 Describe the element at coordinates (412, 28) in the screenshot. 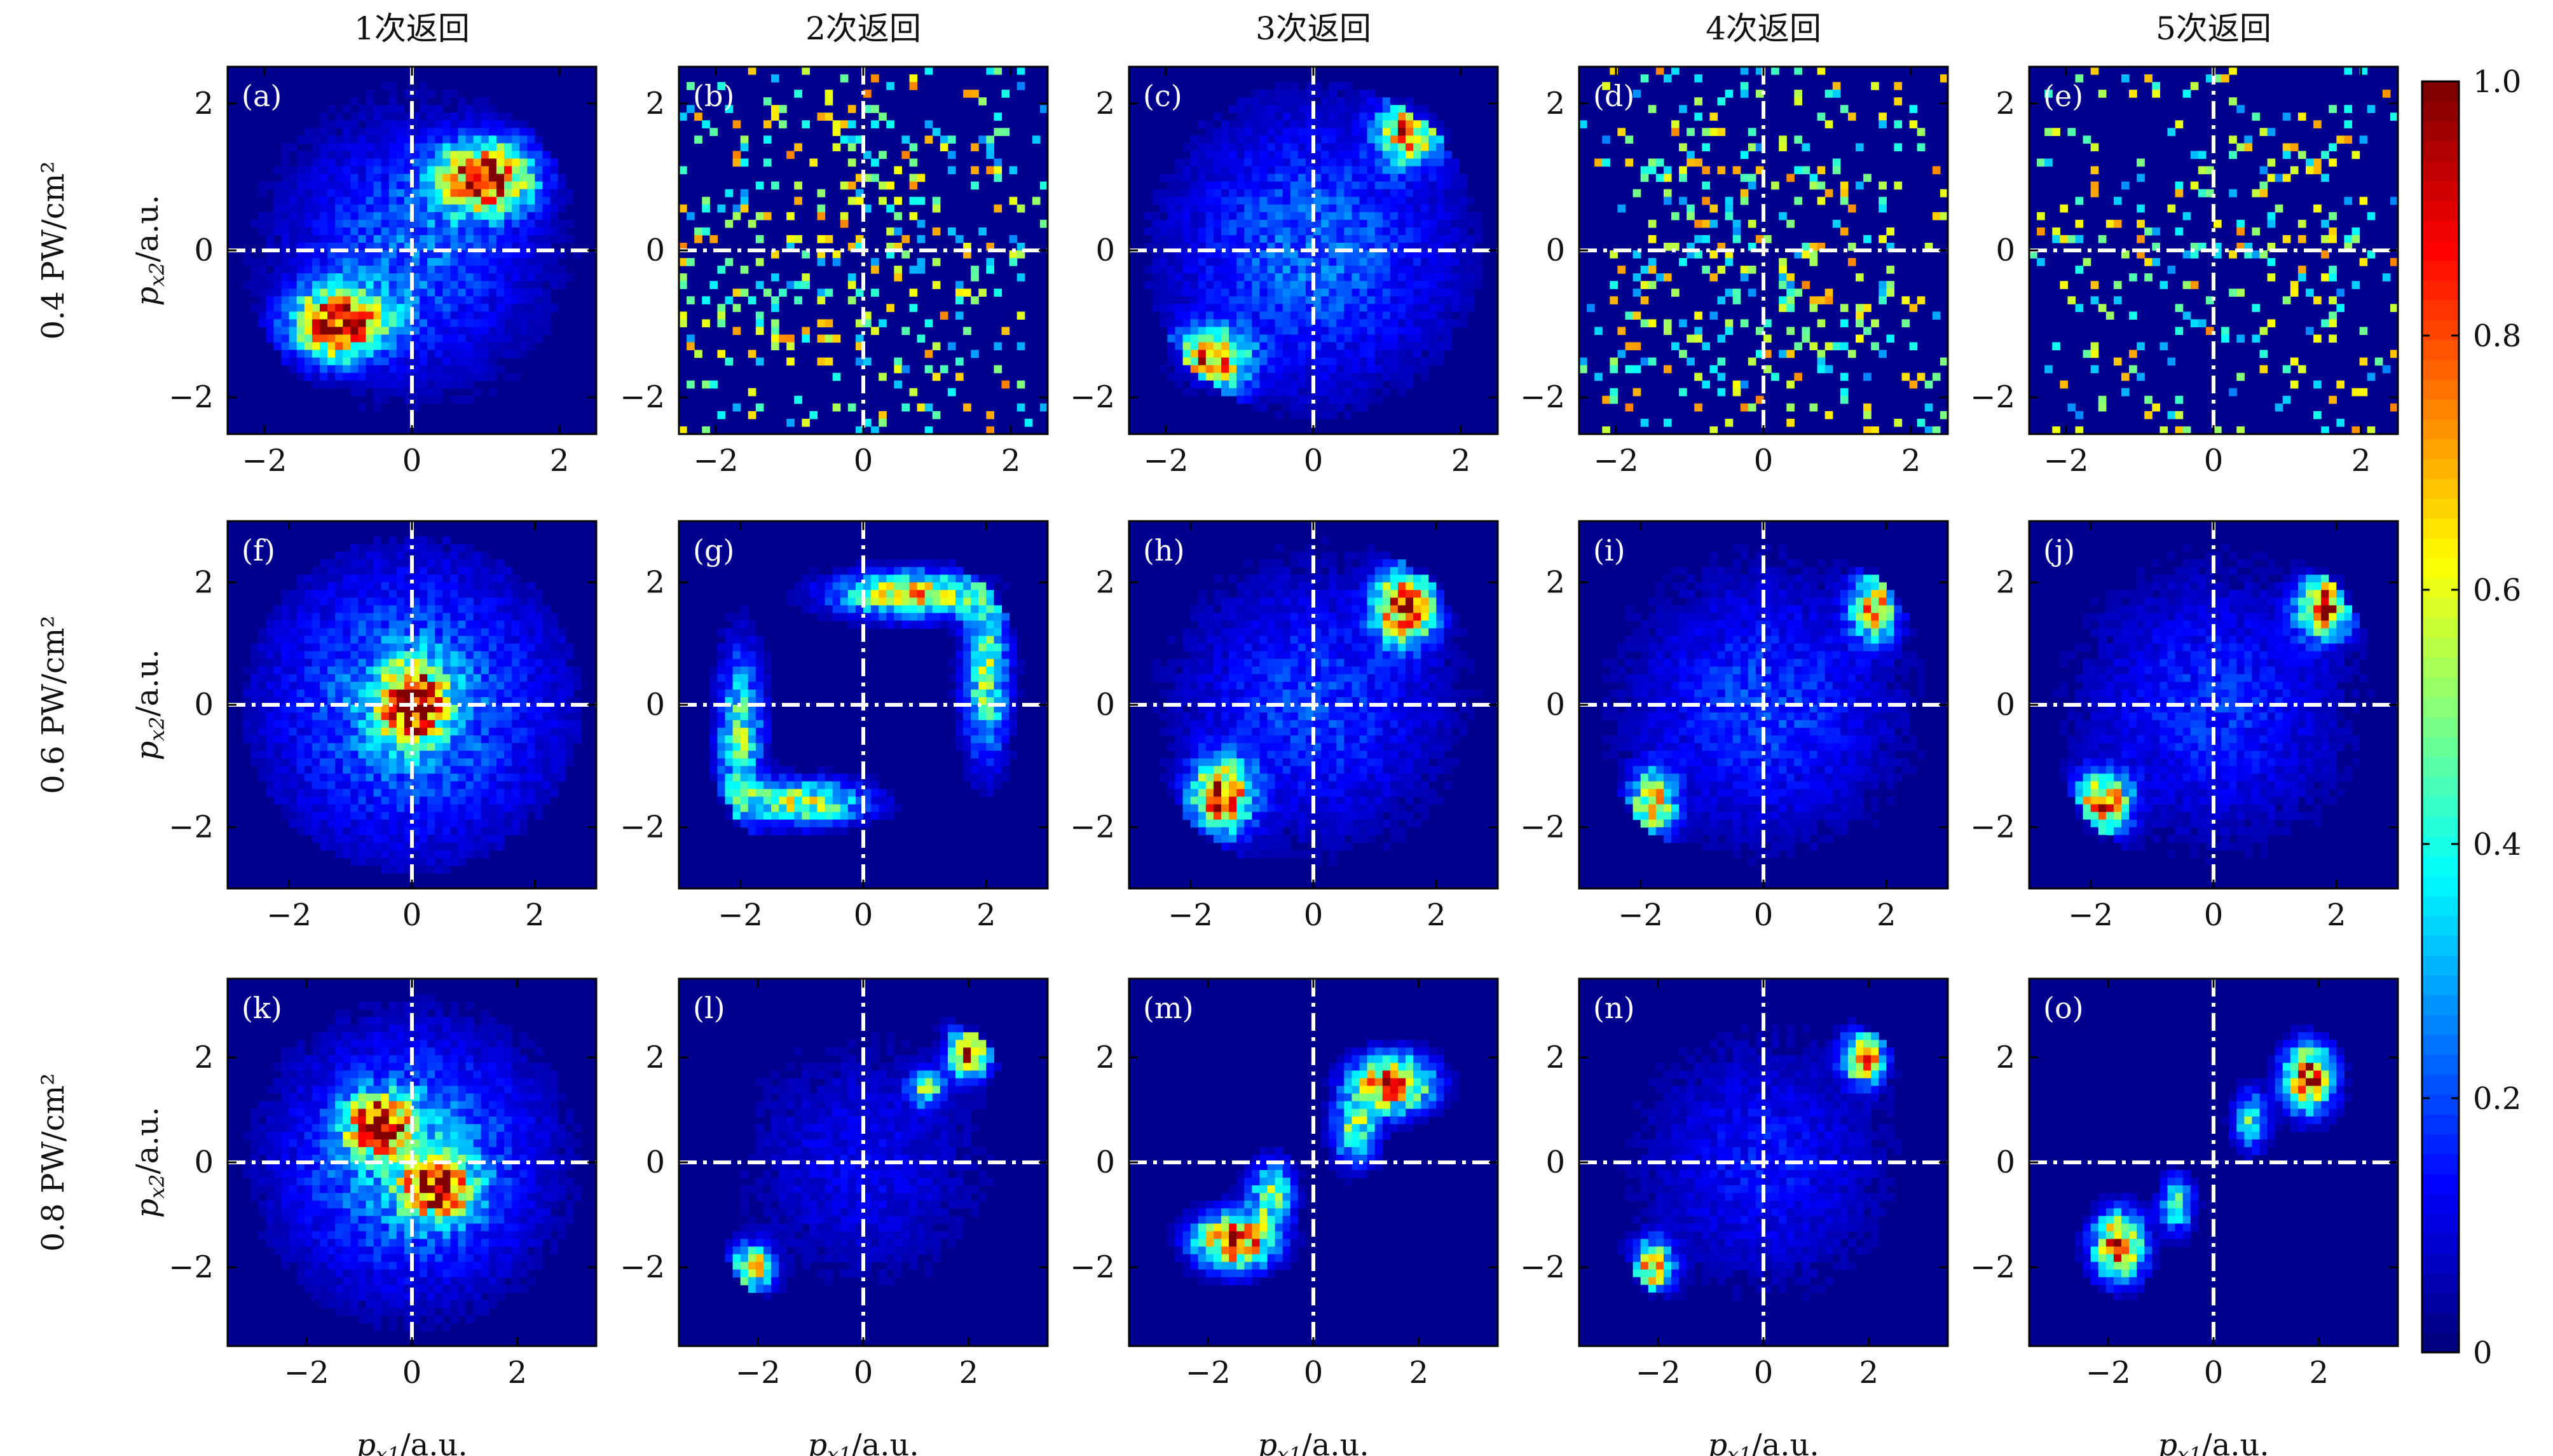

I see `column-title-1: 1次返回` at that location.